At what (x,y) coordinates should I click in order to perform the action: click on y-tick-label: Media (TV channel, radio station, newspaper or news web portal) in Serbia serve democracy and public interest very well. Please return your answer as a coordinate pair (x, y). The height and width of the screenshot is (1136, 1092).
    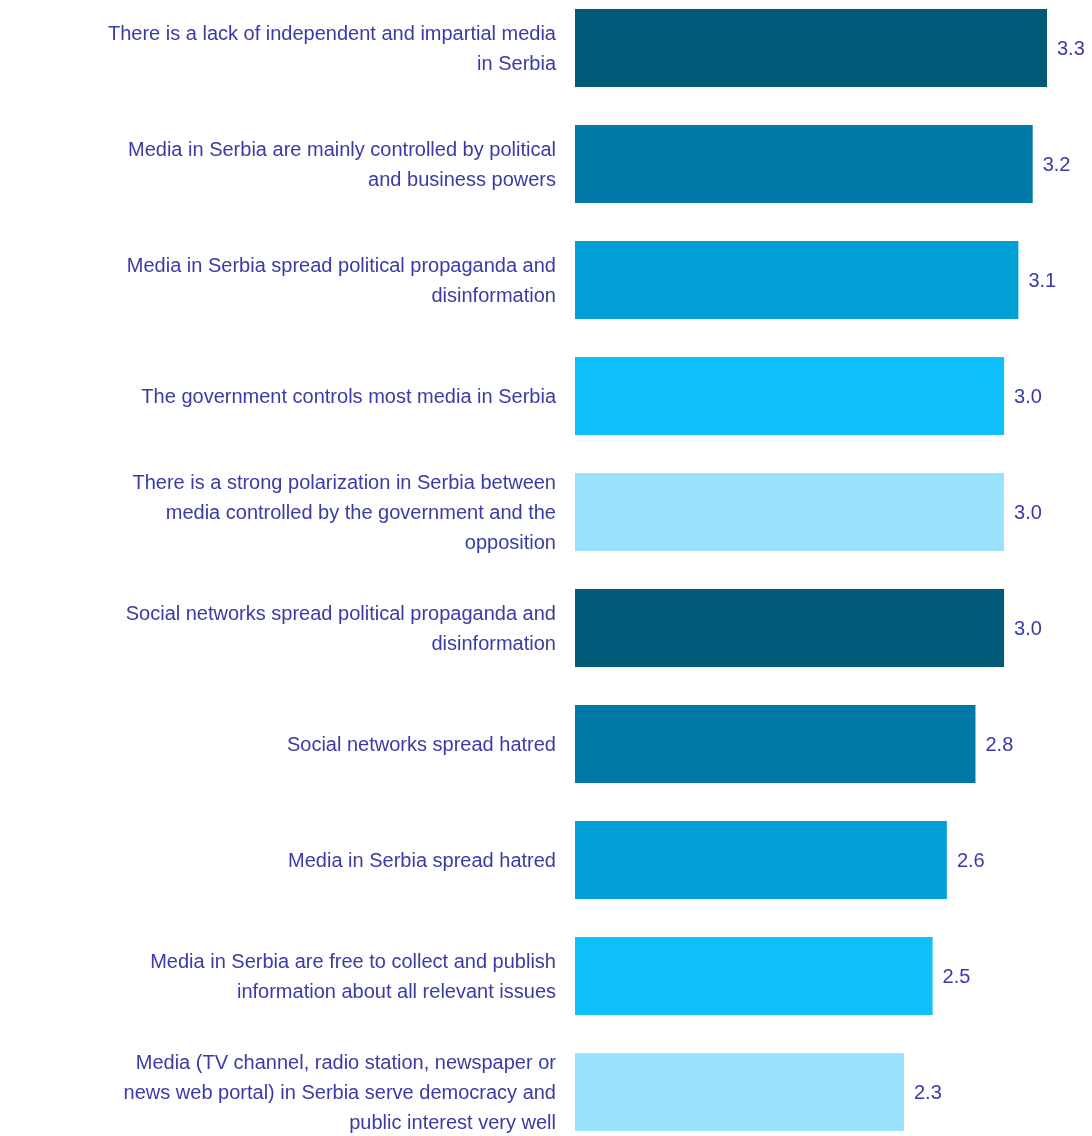
    Looking at the image, I should click on (340, 1092).